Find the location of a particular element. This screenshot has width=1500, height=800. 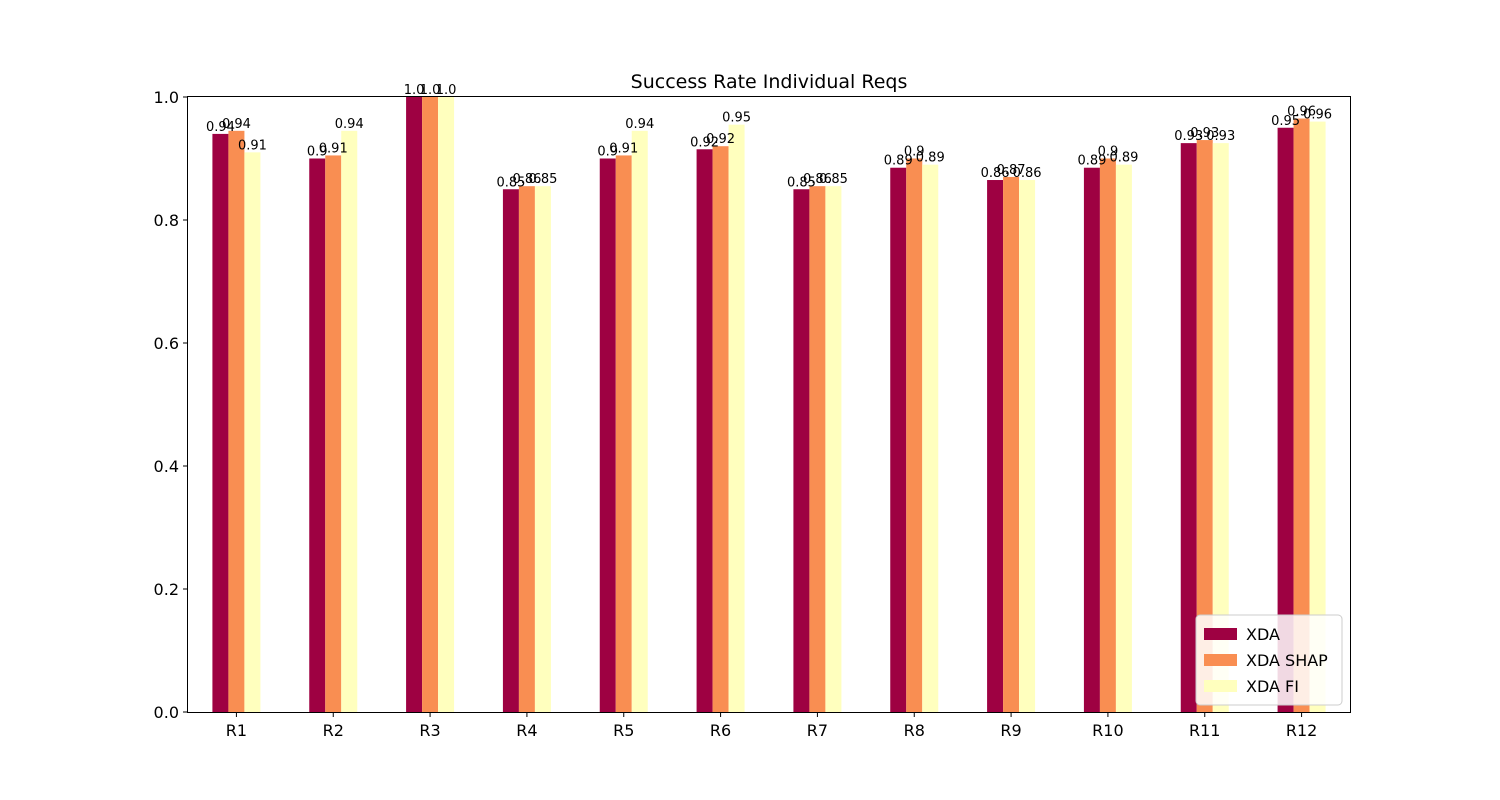

bar-R4-xda-fi is located at coordinates (542, 449).